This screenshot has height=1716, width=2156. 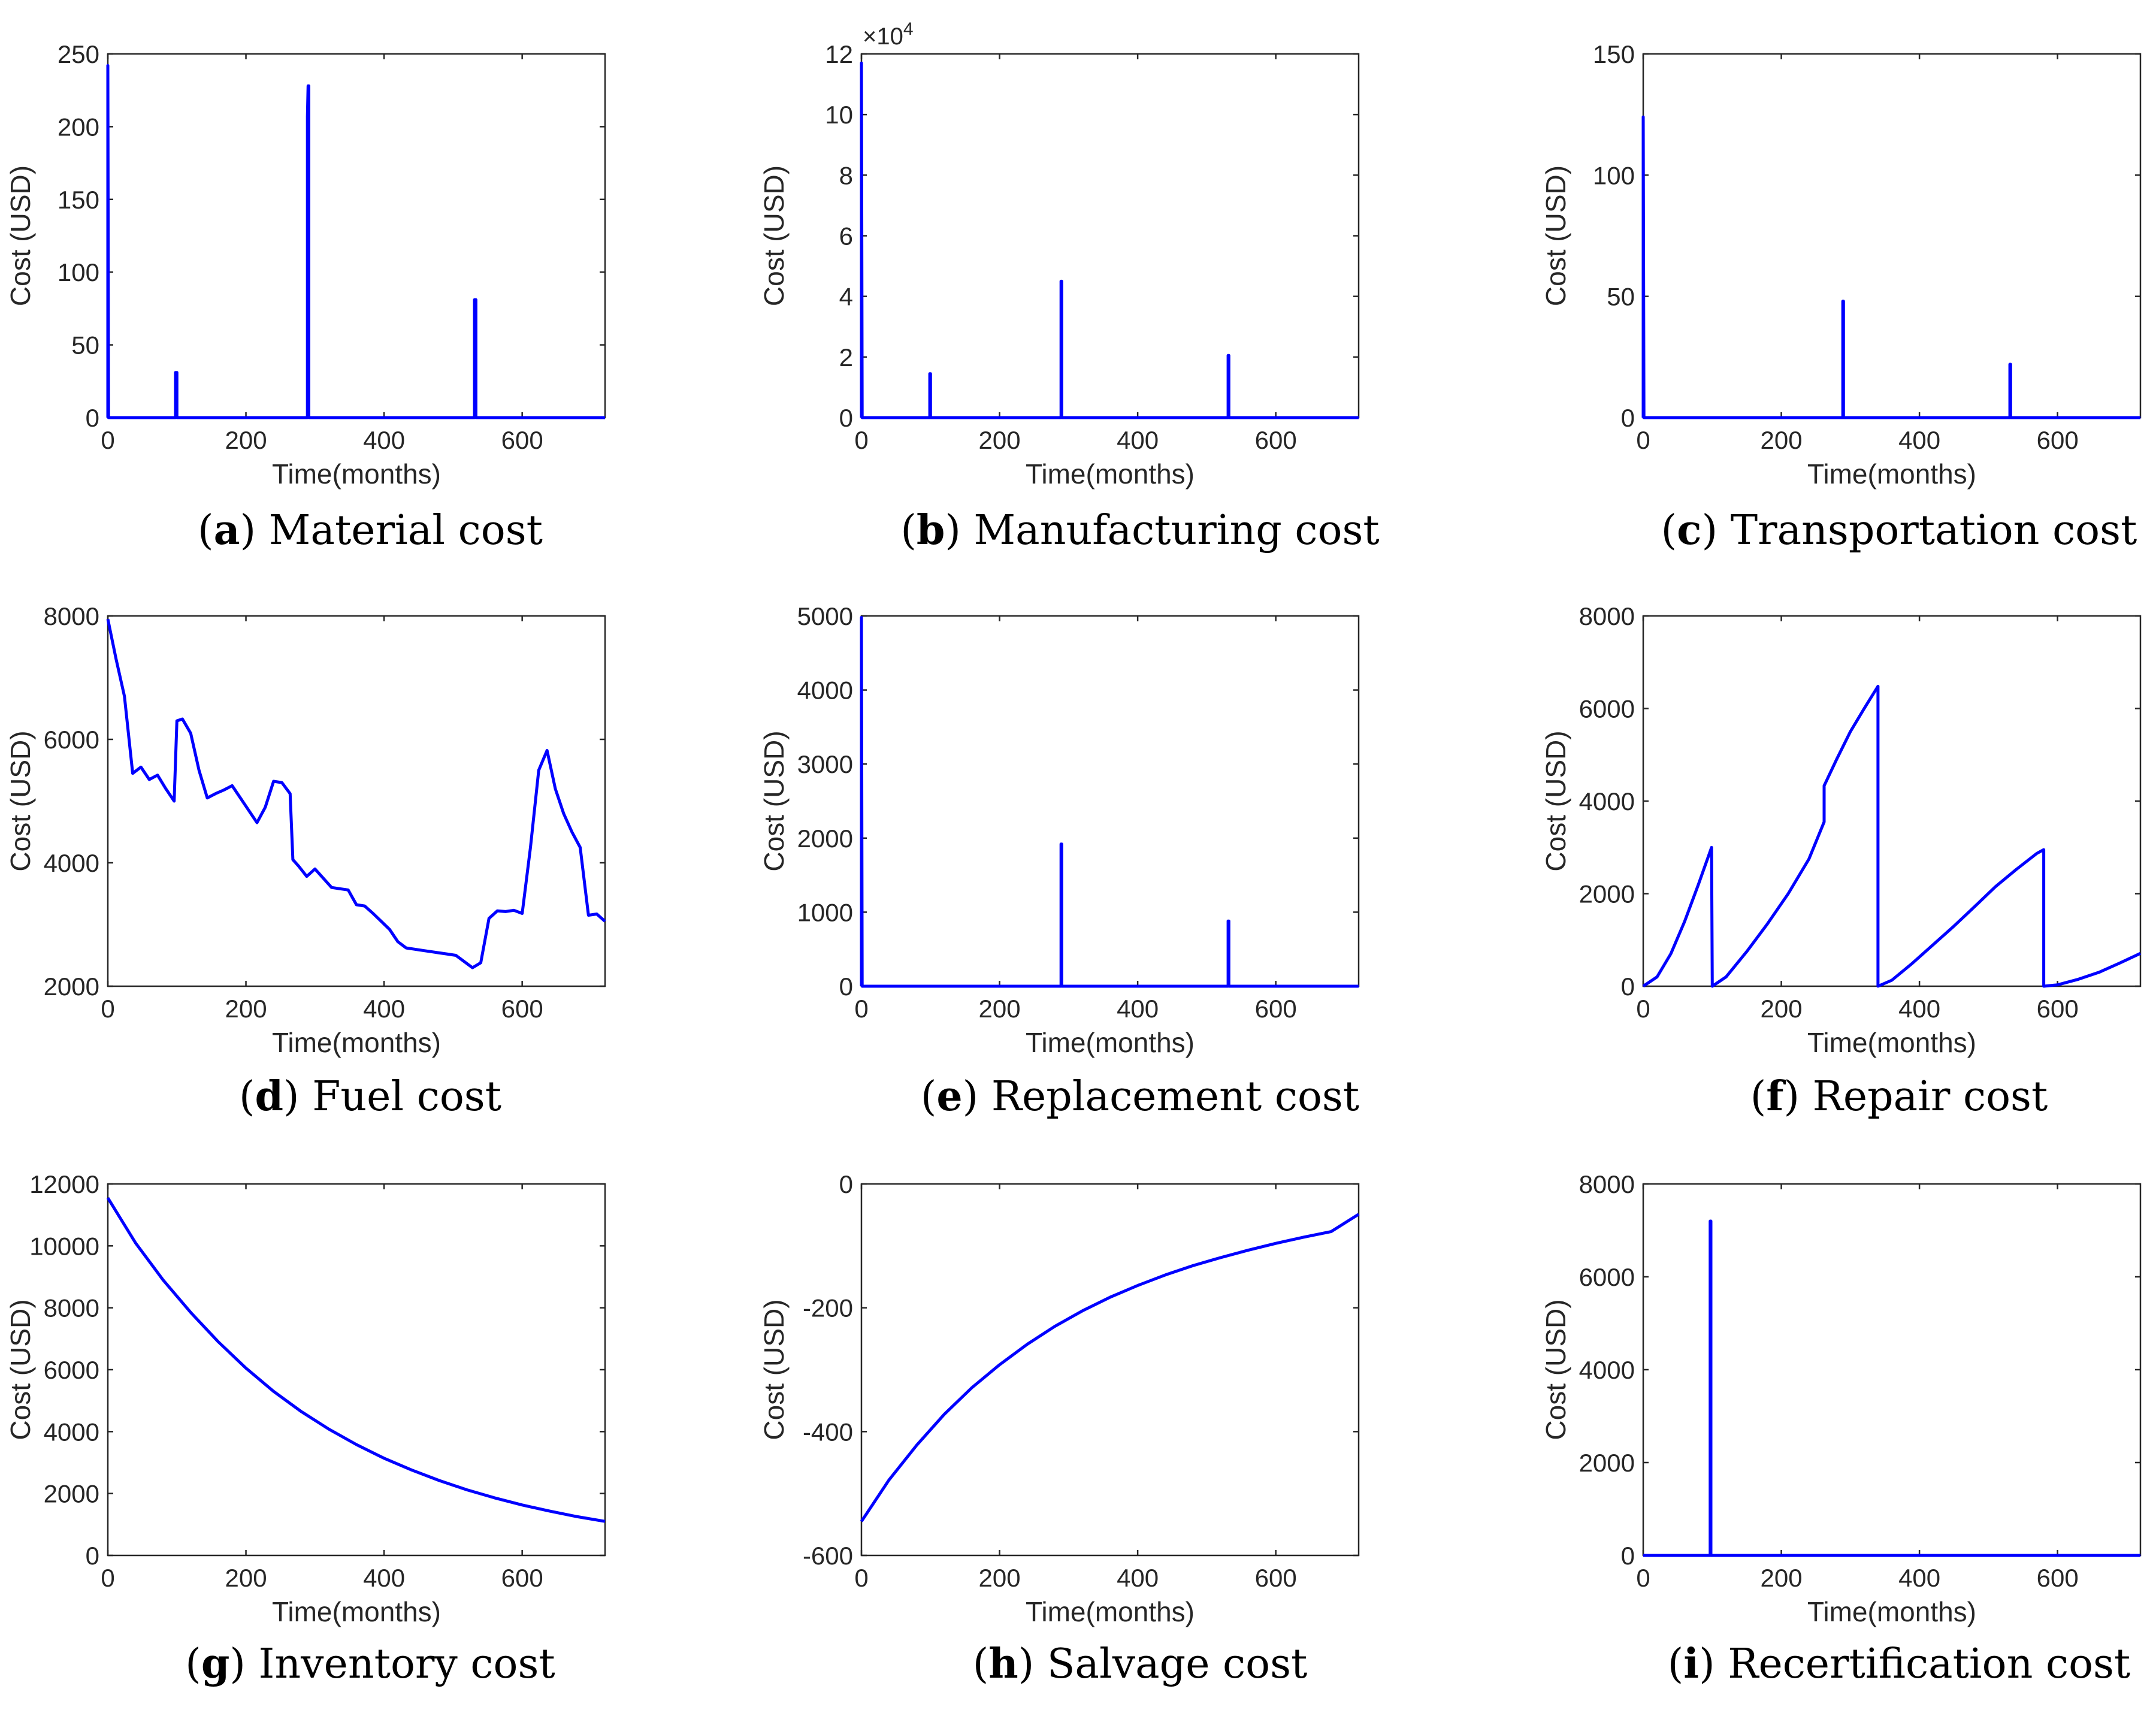 What do you see at coordinates (825, 616) in the screenshot?
I see `y-tick-label: 5000` at bounding box center [825, 616].